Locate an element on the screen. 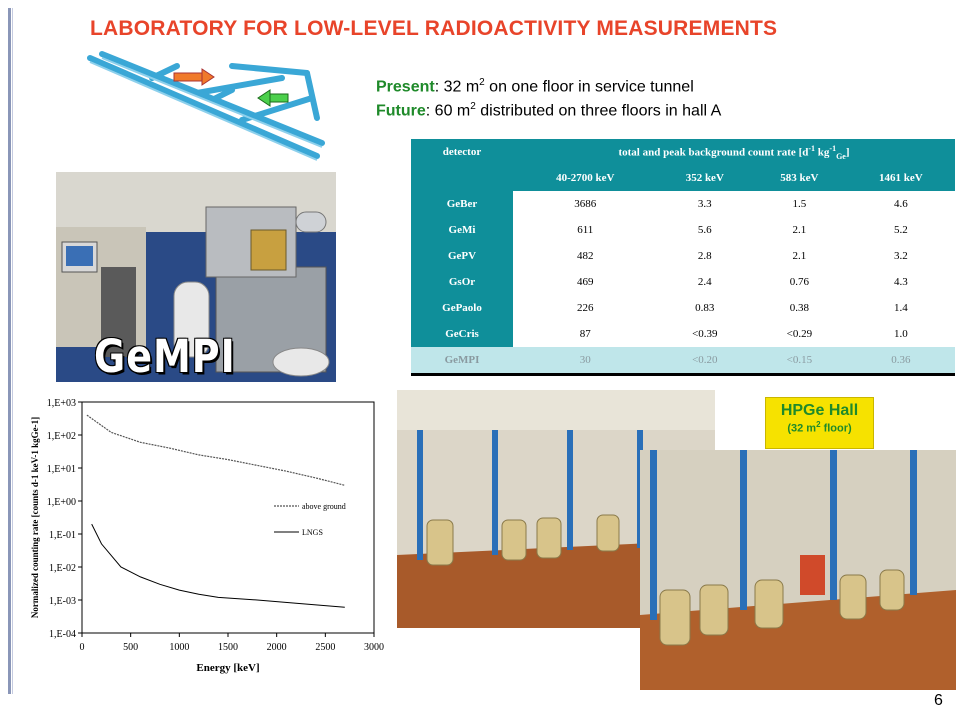 Image resolution: width=960 pixels, height=720 pixels. hpge-hall-badge: HPGe Hall (32 m2 floor) is located at coordinates (819, 423).